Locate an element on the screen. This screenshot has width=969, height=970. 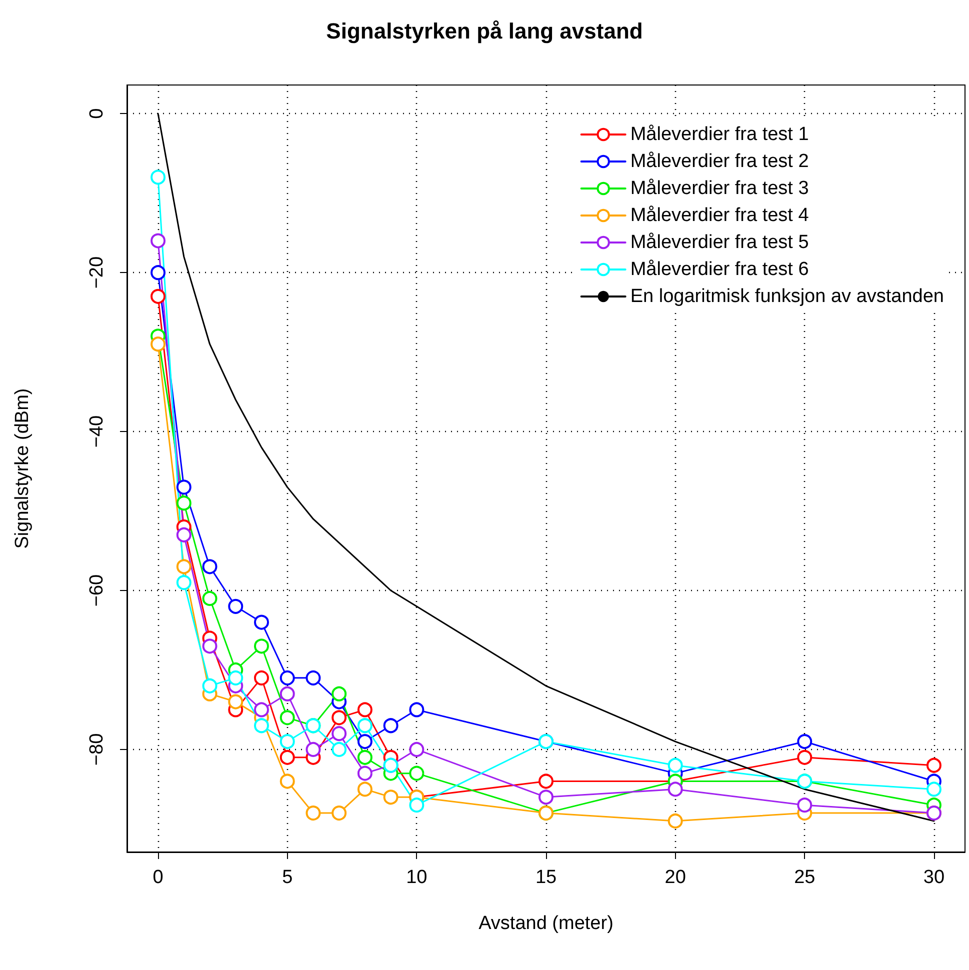
legend-label: Måleverdier fra test 3 is located at coordinates (719, 188).